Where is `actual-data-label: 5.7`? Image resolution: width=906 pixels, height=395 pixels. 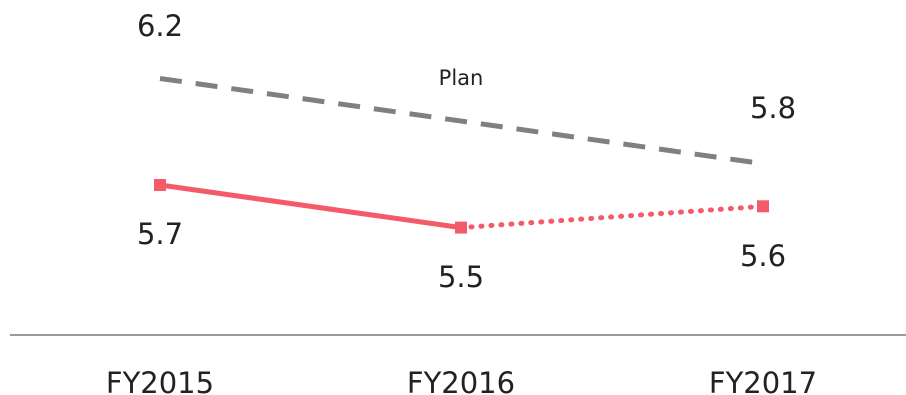 actual-data-label: 5.7 is located at coordinates (160, 234).